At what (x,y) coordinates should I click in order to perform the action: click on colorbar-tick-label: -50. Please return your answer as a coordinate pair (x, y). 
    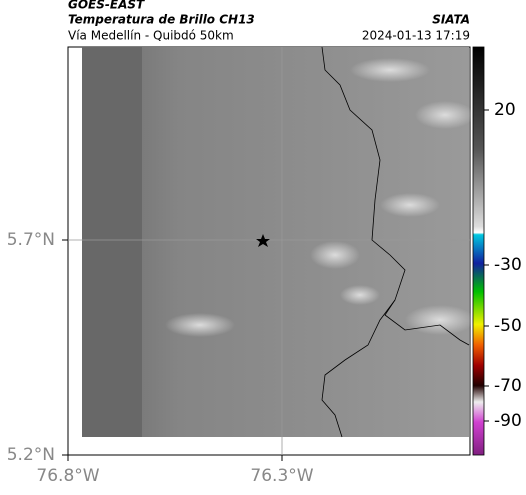
    Looking at the image, I should click on (508, 326).